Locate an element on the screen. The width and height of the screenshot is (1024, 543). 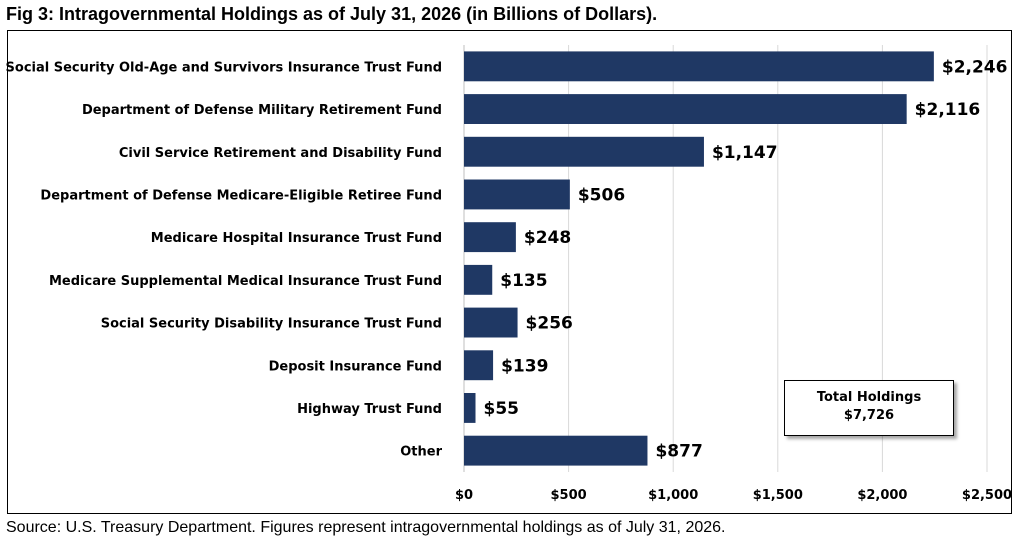
data-label: $506 is located at coordinates (601, 195).